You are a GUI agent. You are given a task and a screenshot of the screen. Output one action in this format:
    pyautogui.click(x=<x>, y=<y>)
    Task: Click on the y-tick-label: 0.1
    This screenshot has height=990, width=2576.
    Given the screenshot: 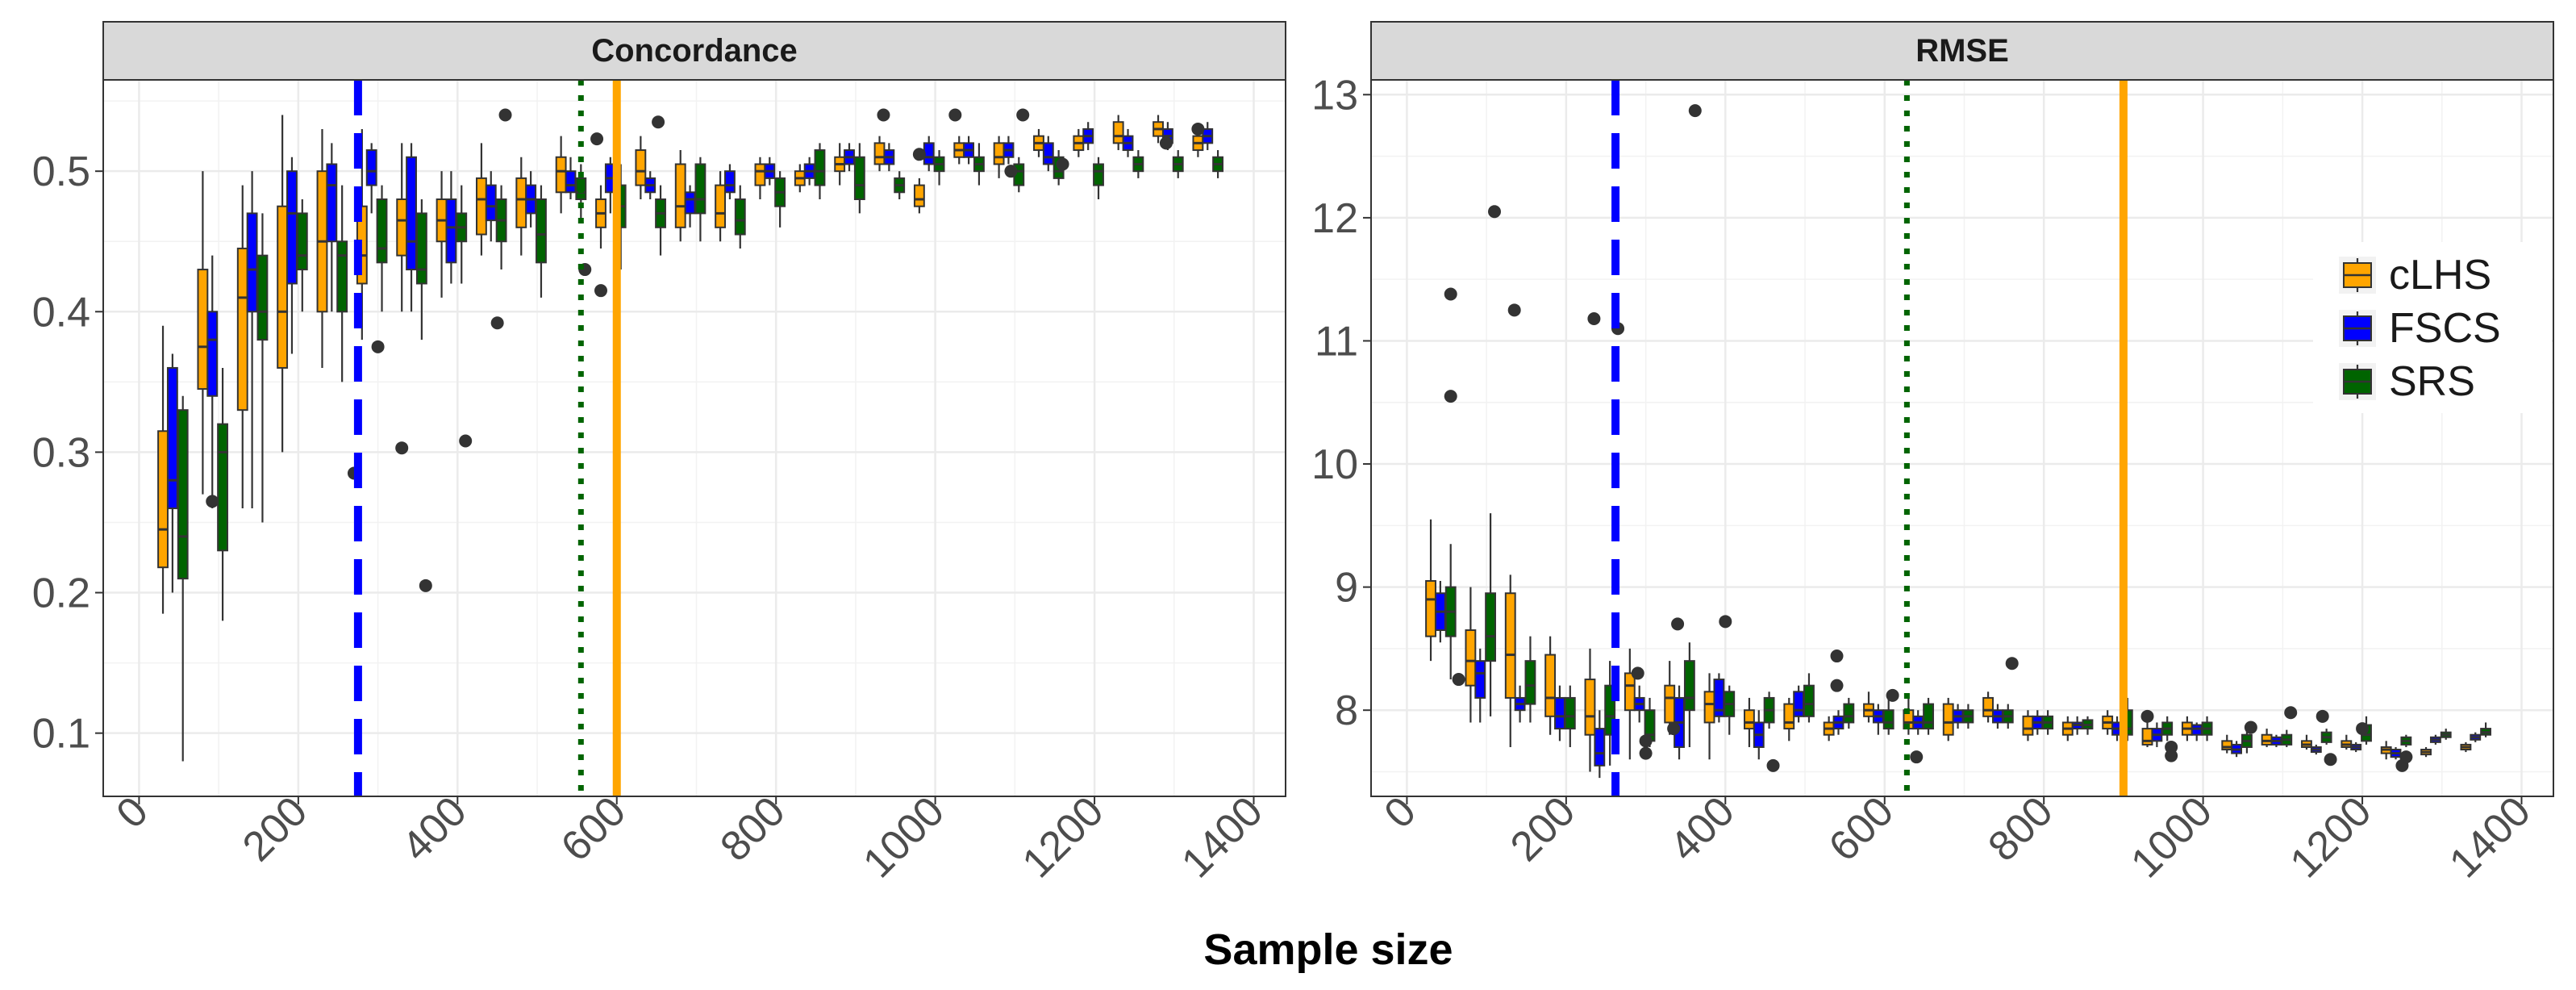 What is the action you would take?
    pyautogui.click(x=61, y=735)
    